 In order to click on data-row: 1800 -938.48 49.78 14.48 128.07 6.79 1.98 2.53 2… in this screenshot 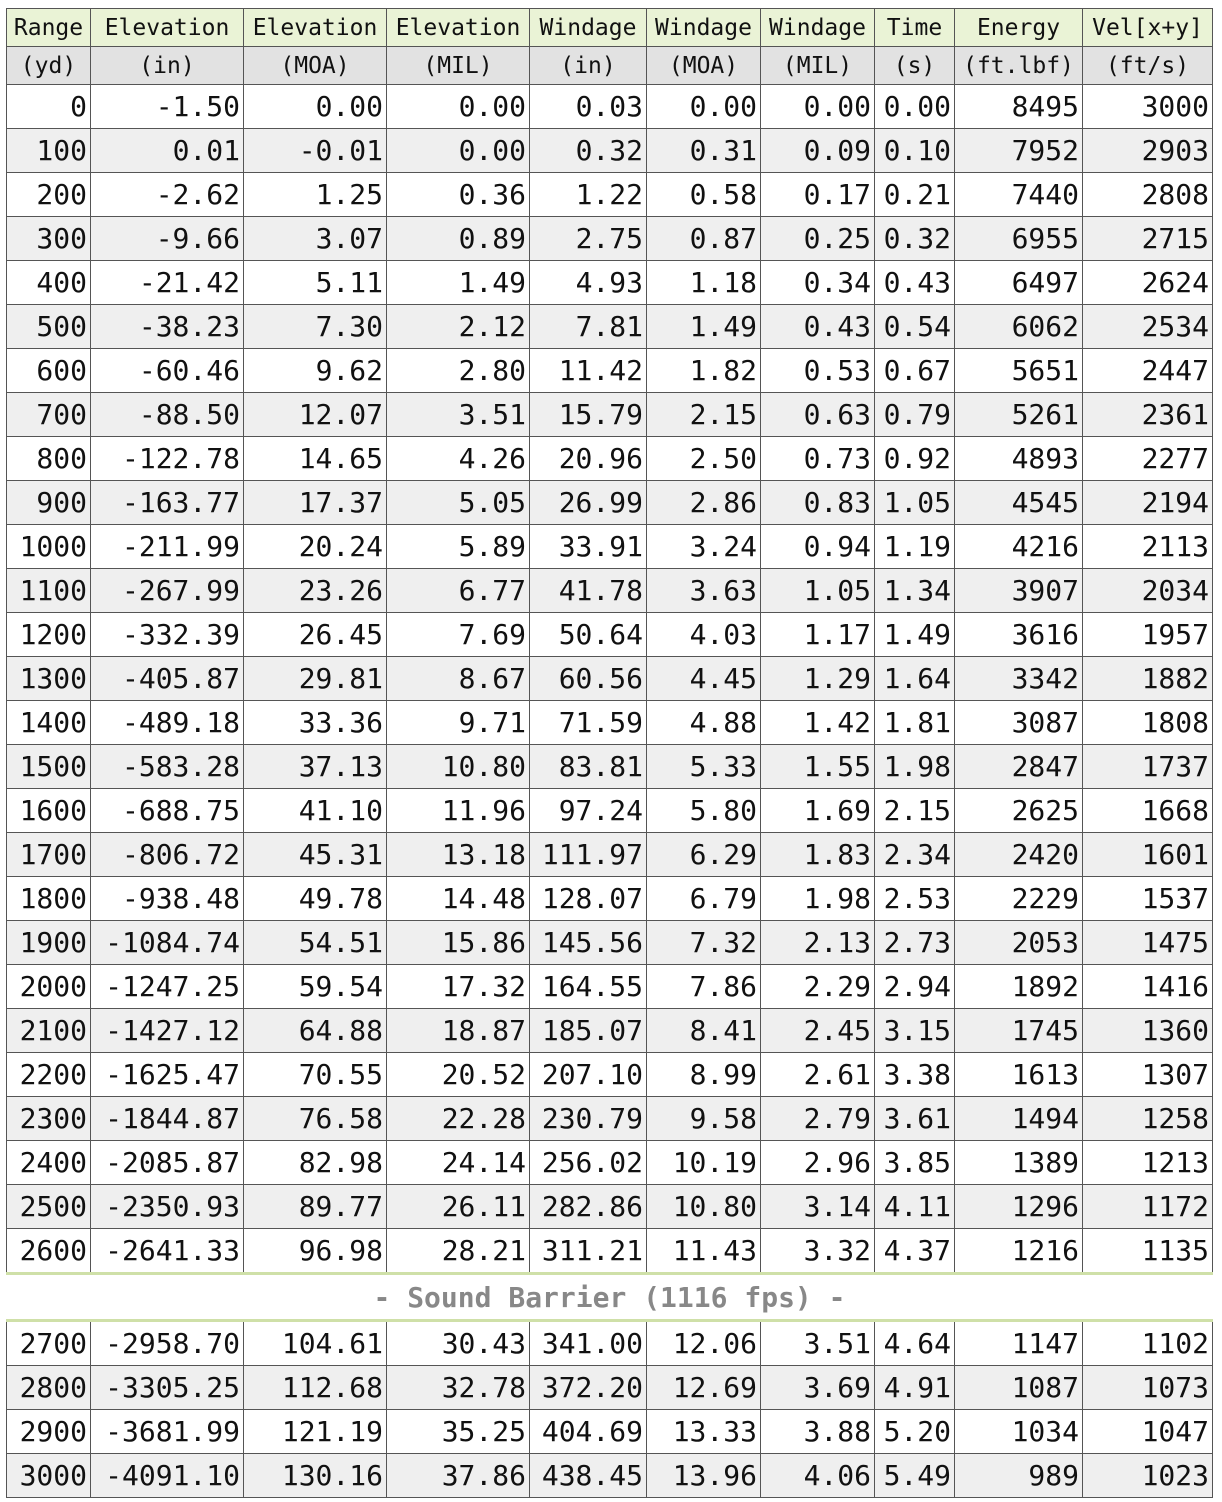, I will do `click(609, 898)`.